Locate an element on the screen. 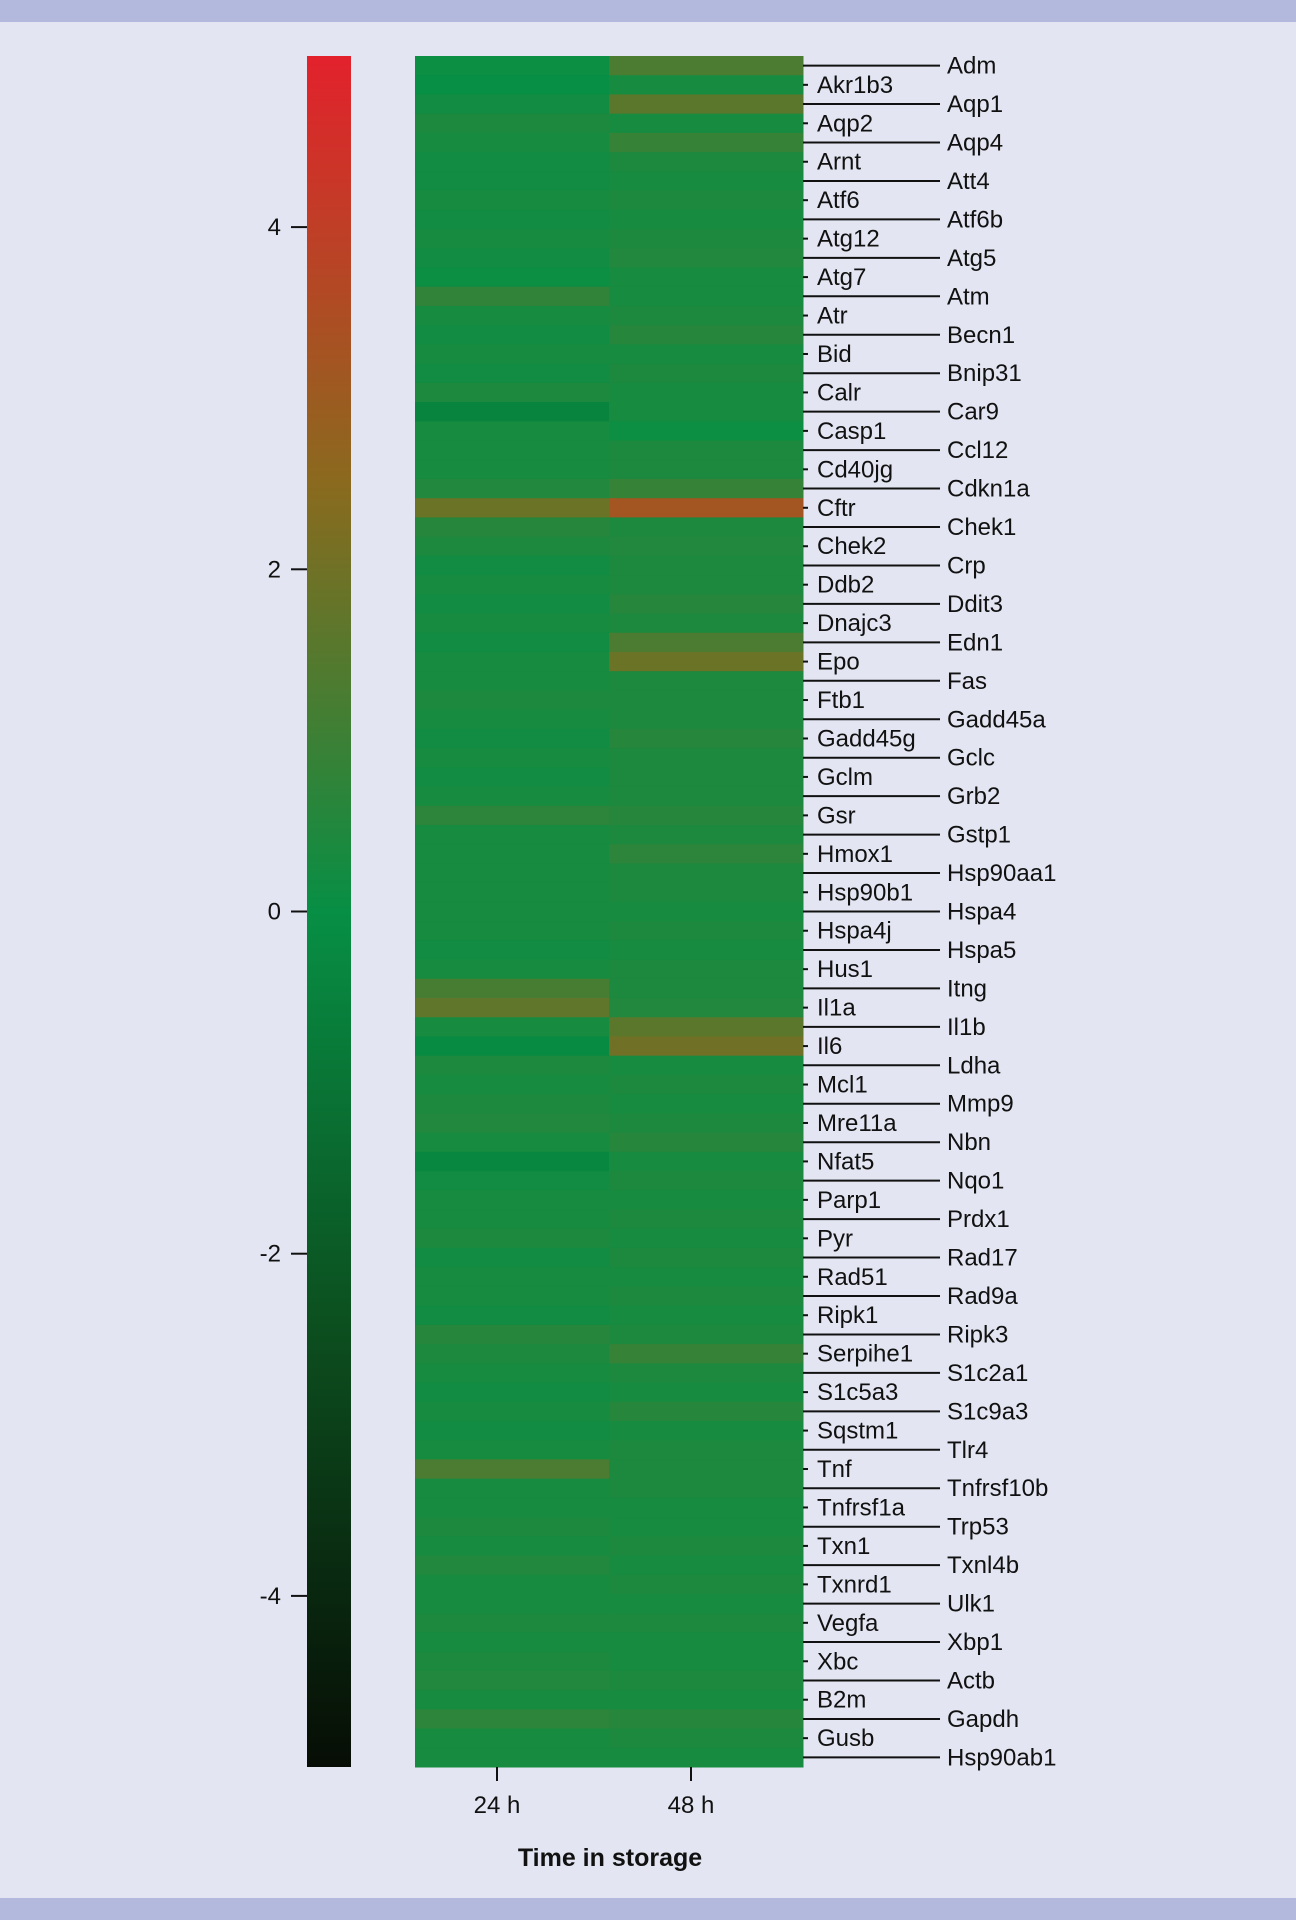 This screenshot has width=1296, height=1920. row-label: Calr is located at coordinates (839, 392).